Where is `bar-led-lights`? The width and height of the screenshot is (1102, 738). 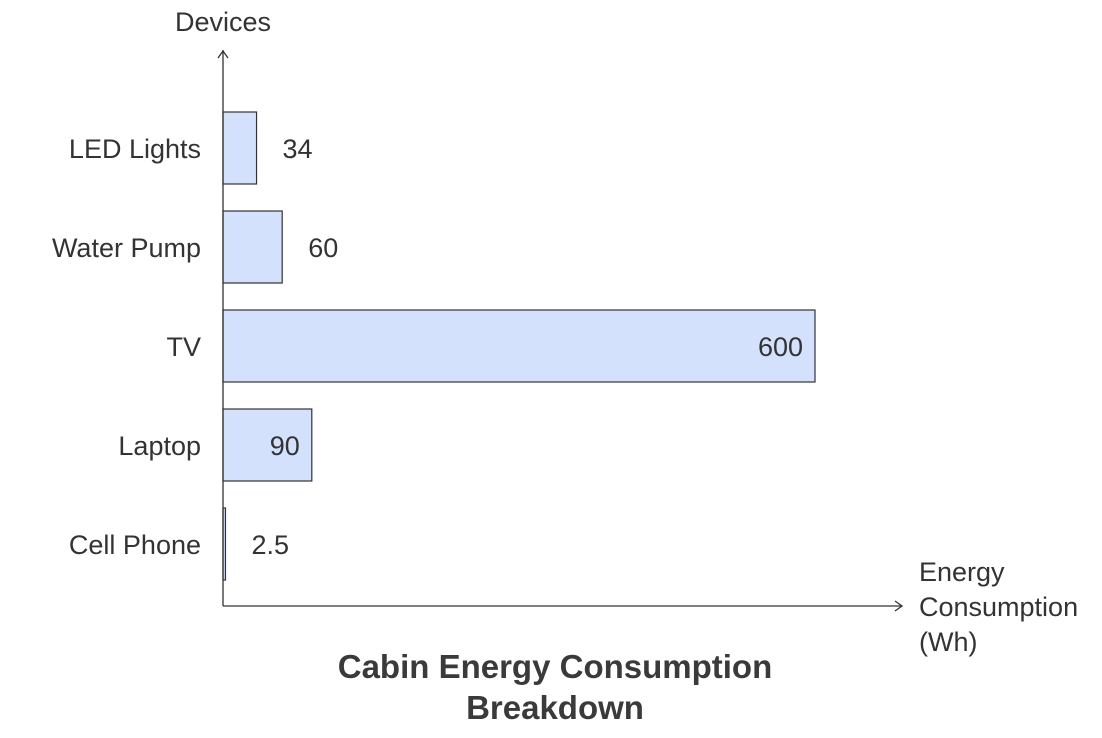
bar-led-lights is located at coordinates (240, 148).